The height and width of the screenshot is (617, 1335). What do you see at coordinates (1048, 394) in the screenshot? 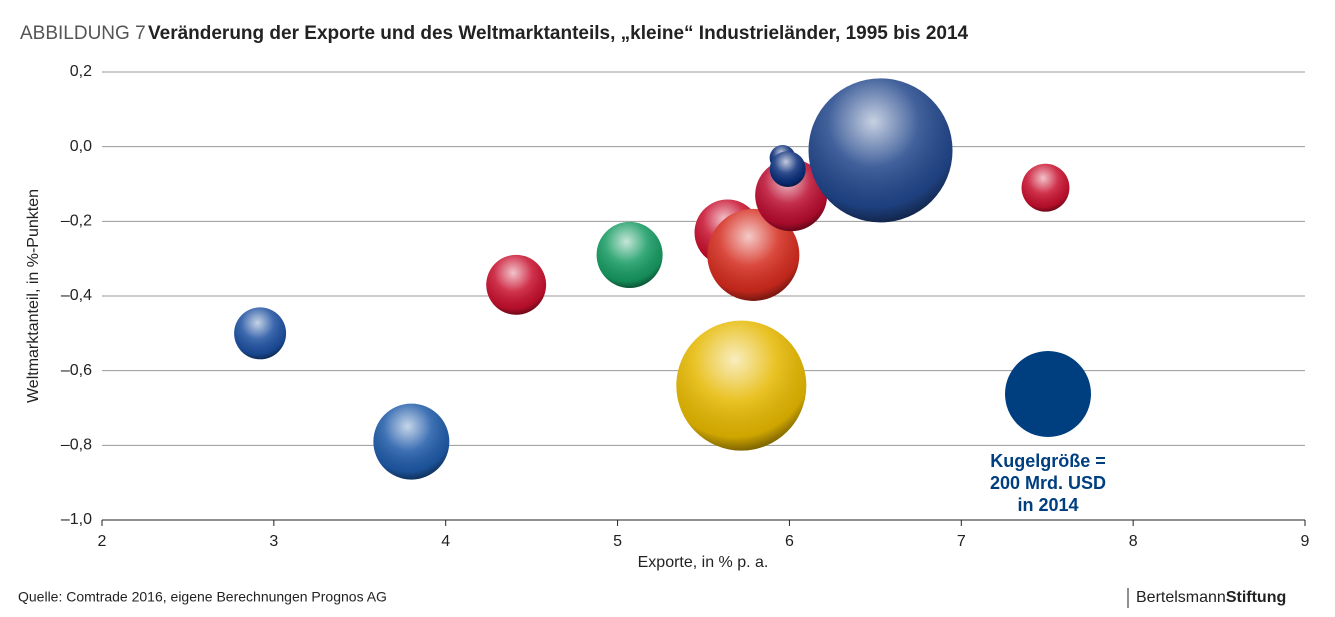
I see `size-legend-bubble` at bounding box center [1048, 394].